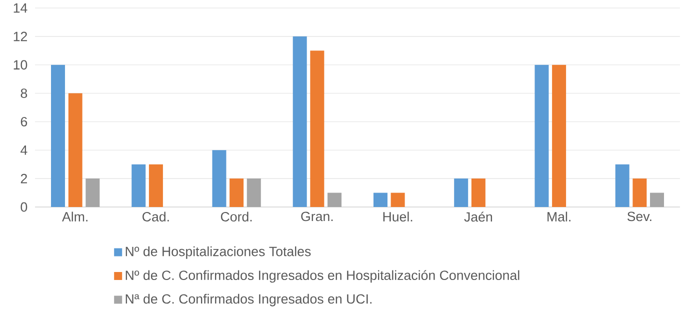 Image resolution: width=696 pixels, height=321 pixels. Describe the element at coordinates (639, 217) in the screenshot. I see `x-tick-label: Sev.` at that location.